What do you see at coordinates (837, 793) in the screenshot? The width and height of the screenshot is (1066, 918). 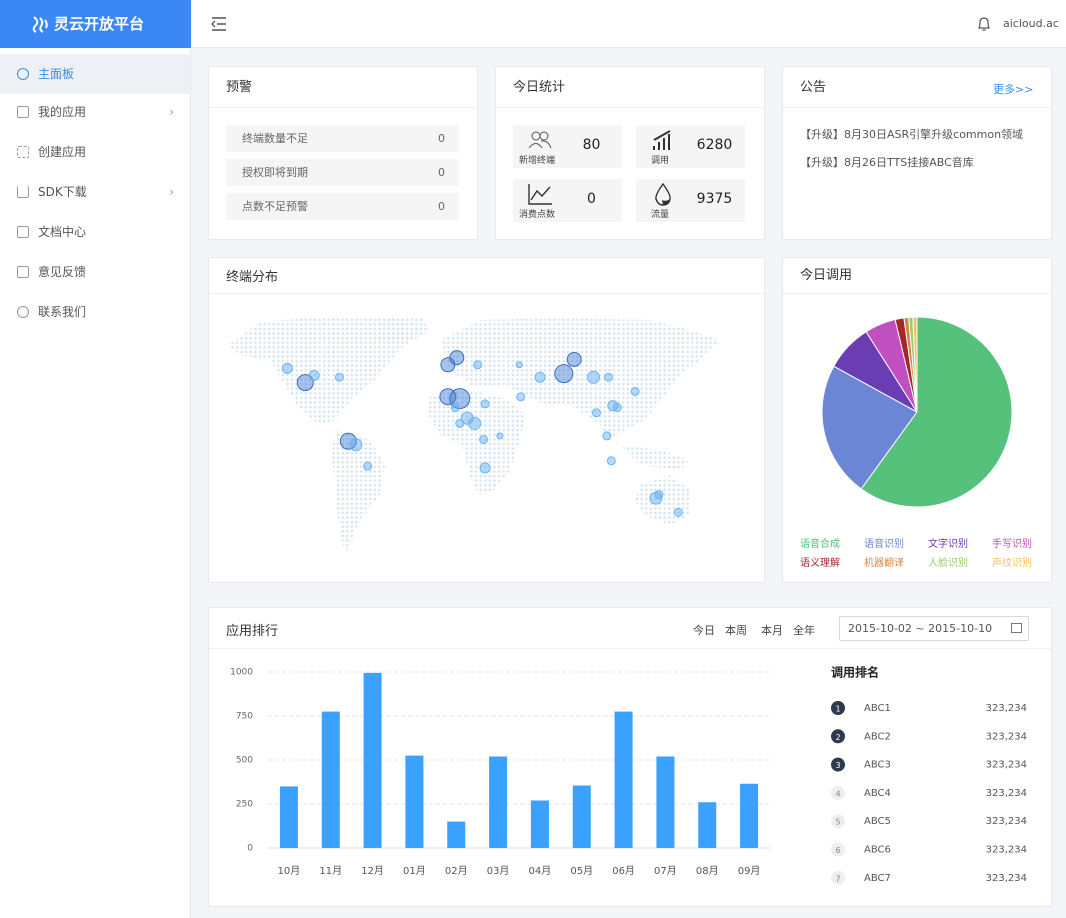 I see `rank-number: 4` at bounding box center [837, 793].